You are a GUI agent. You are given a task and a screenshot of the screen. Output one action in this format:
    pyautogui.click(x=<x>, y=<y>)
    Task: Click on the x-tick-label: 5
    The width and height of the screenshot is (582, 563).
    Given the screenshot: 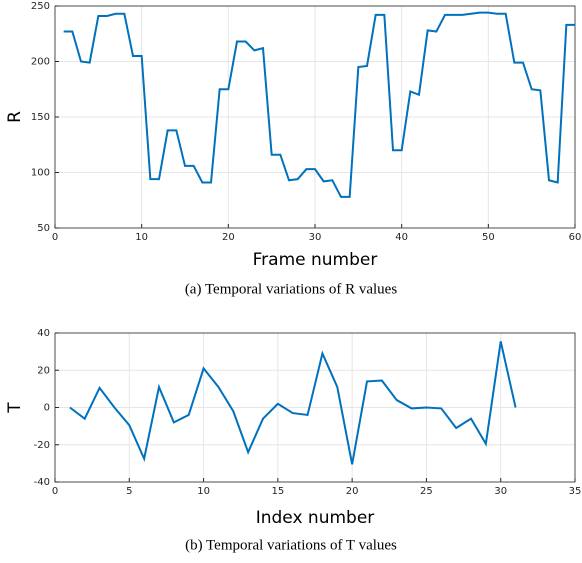 What is the action you would take?
    pyautogui.click(x=129, y=491)
    